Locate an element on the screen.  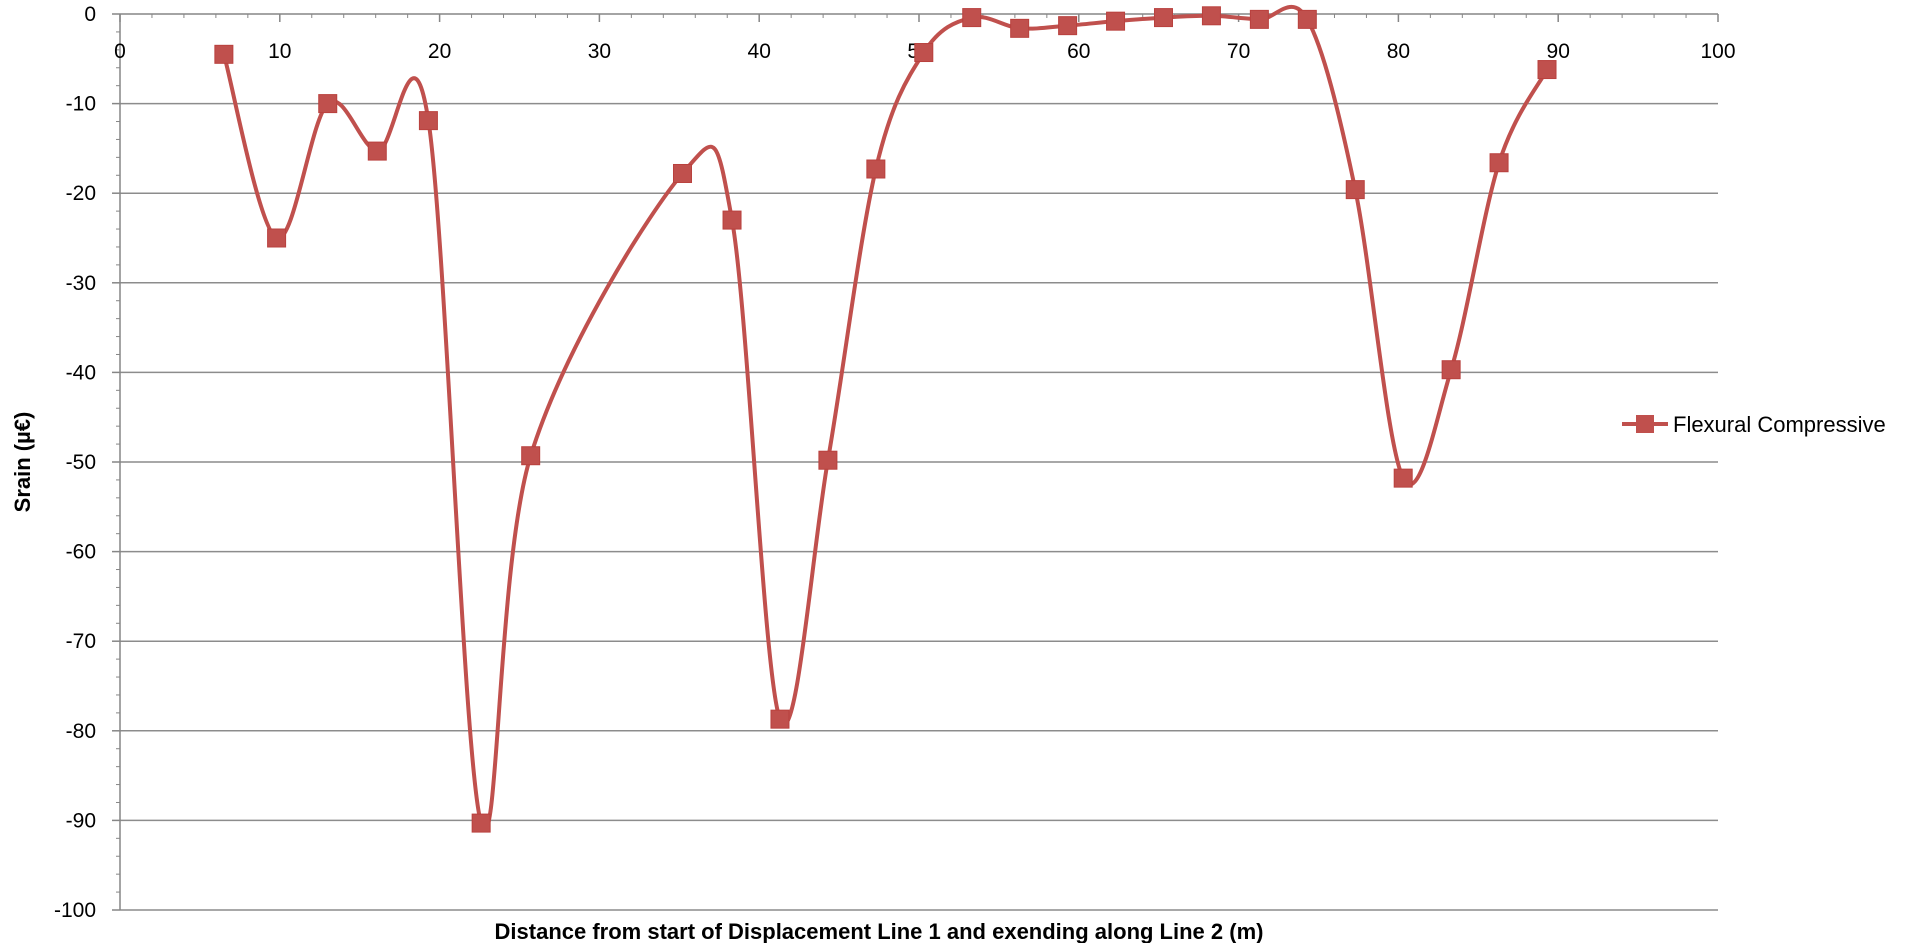
x-tick-label: 40 is located at coordinates (759, 51).